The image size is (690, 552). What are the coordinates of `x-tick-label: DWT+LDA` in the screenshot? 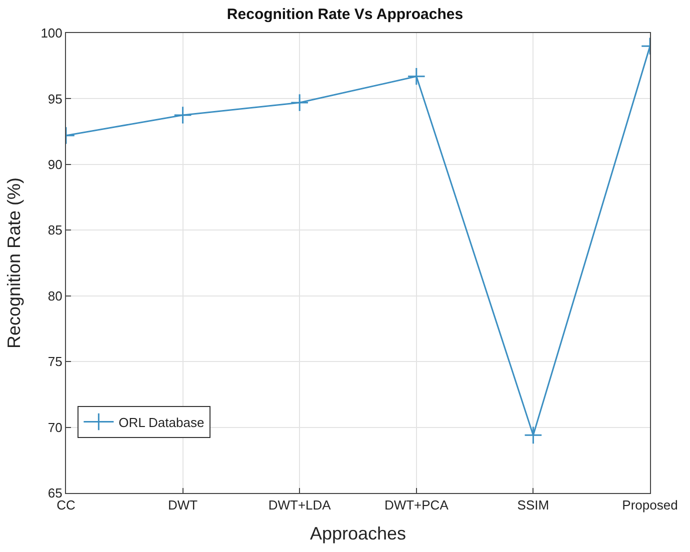 It's located at (300, 505).